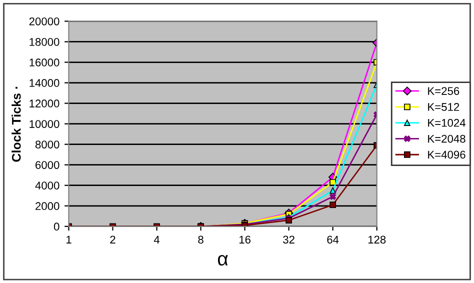 This screenshot has height=283, width=474. Describe the element at coordinates (447, 138) in the screenshot. I see `legend-label: K=2048` at that location.